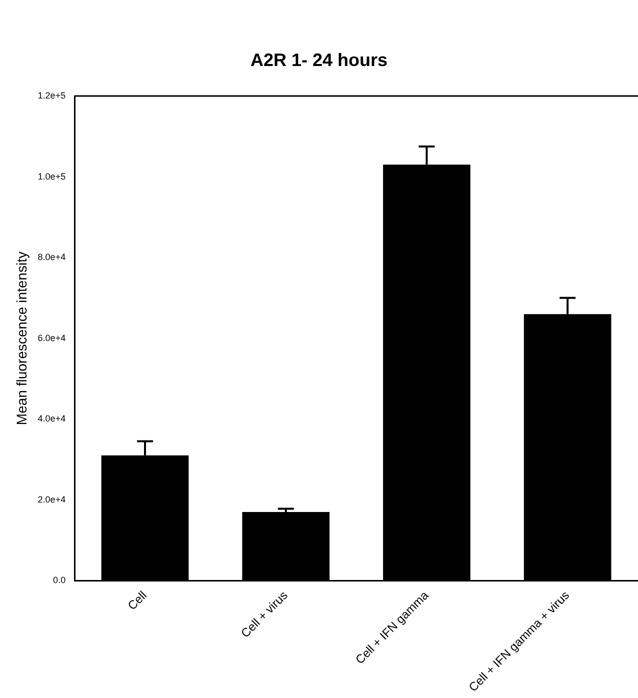  Describe the element at coordinates (59, 580) in the screenshot. I see `y-tick-label: 0.0` at that location.